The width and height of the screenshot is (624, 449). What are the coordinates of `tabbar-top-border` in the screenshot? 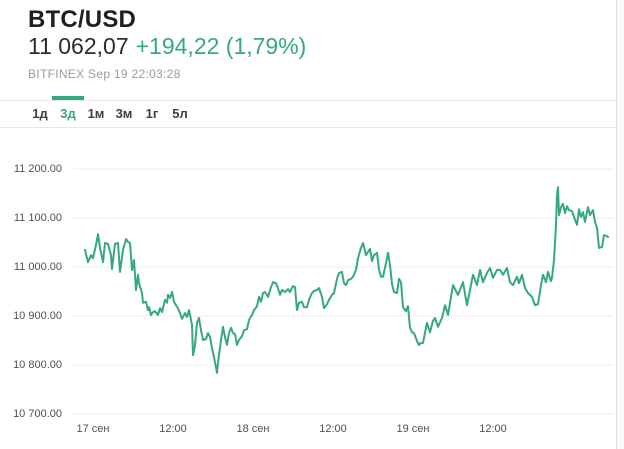 It's located at (308, 100).